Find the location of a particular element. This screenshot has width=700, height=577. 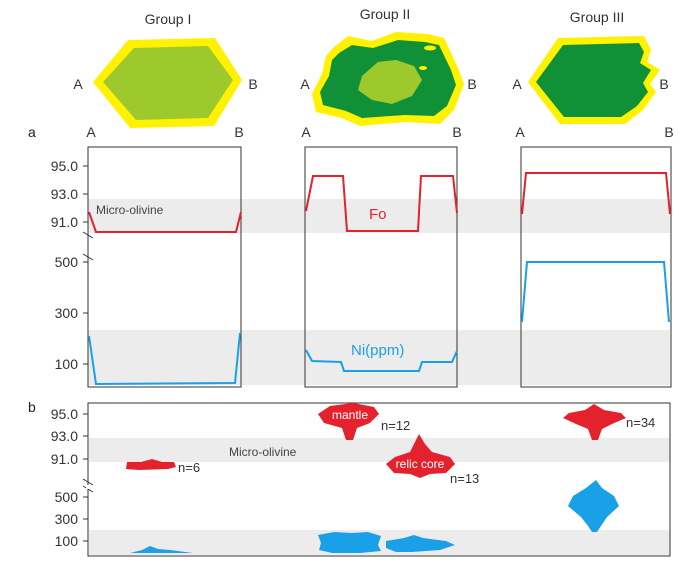

panel-b-fo-tick-label-3: 91.0 is located at coordinates (64, 459).